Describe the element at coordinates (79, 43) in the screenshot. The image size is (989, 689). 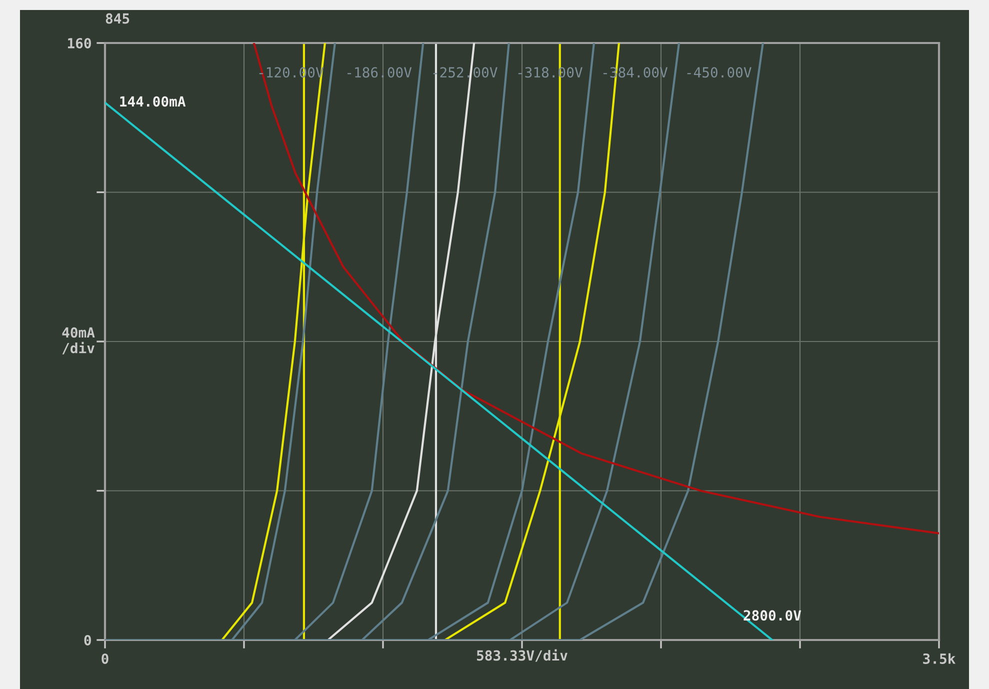
I see `y-tick-label: 160` at that location.